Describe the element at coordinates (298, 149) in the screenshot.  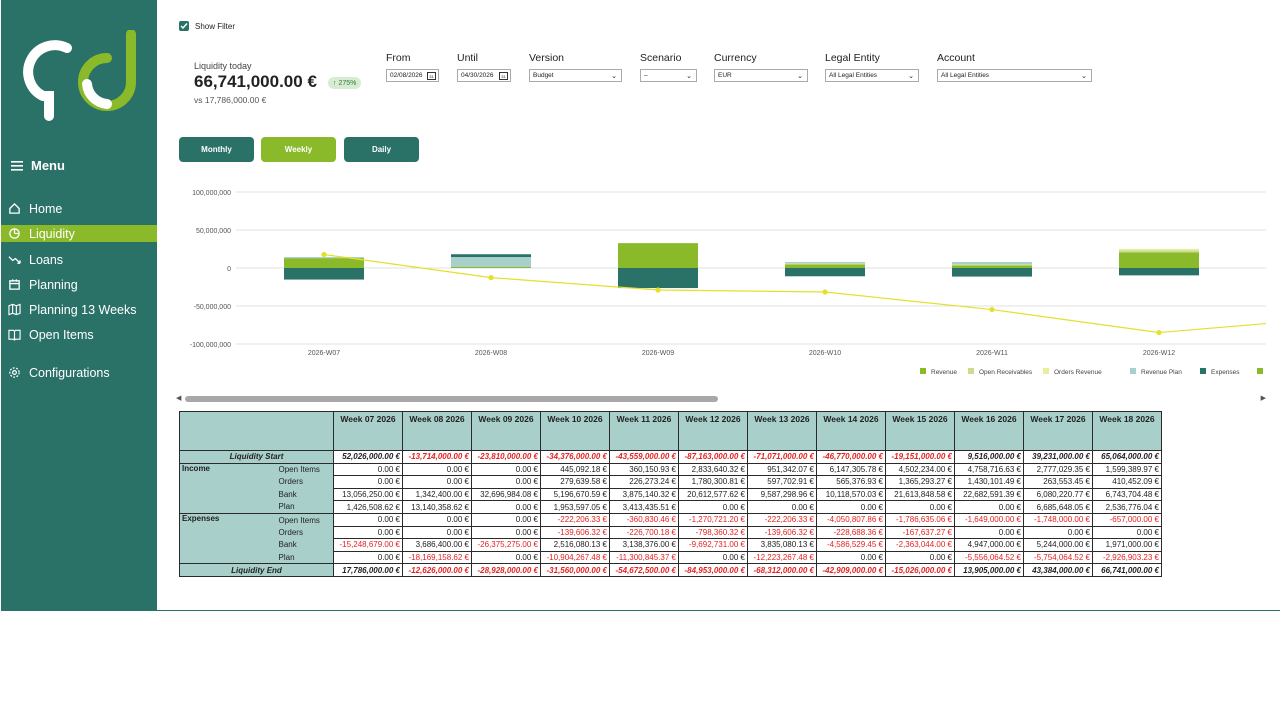
I see `weekly-button: Weekly` at that location.